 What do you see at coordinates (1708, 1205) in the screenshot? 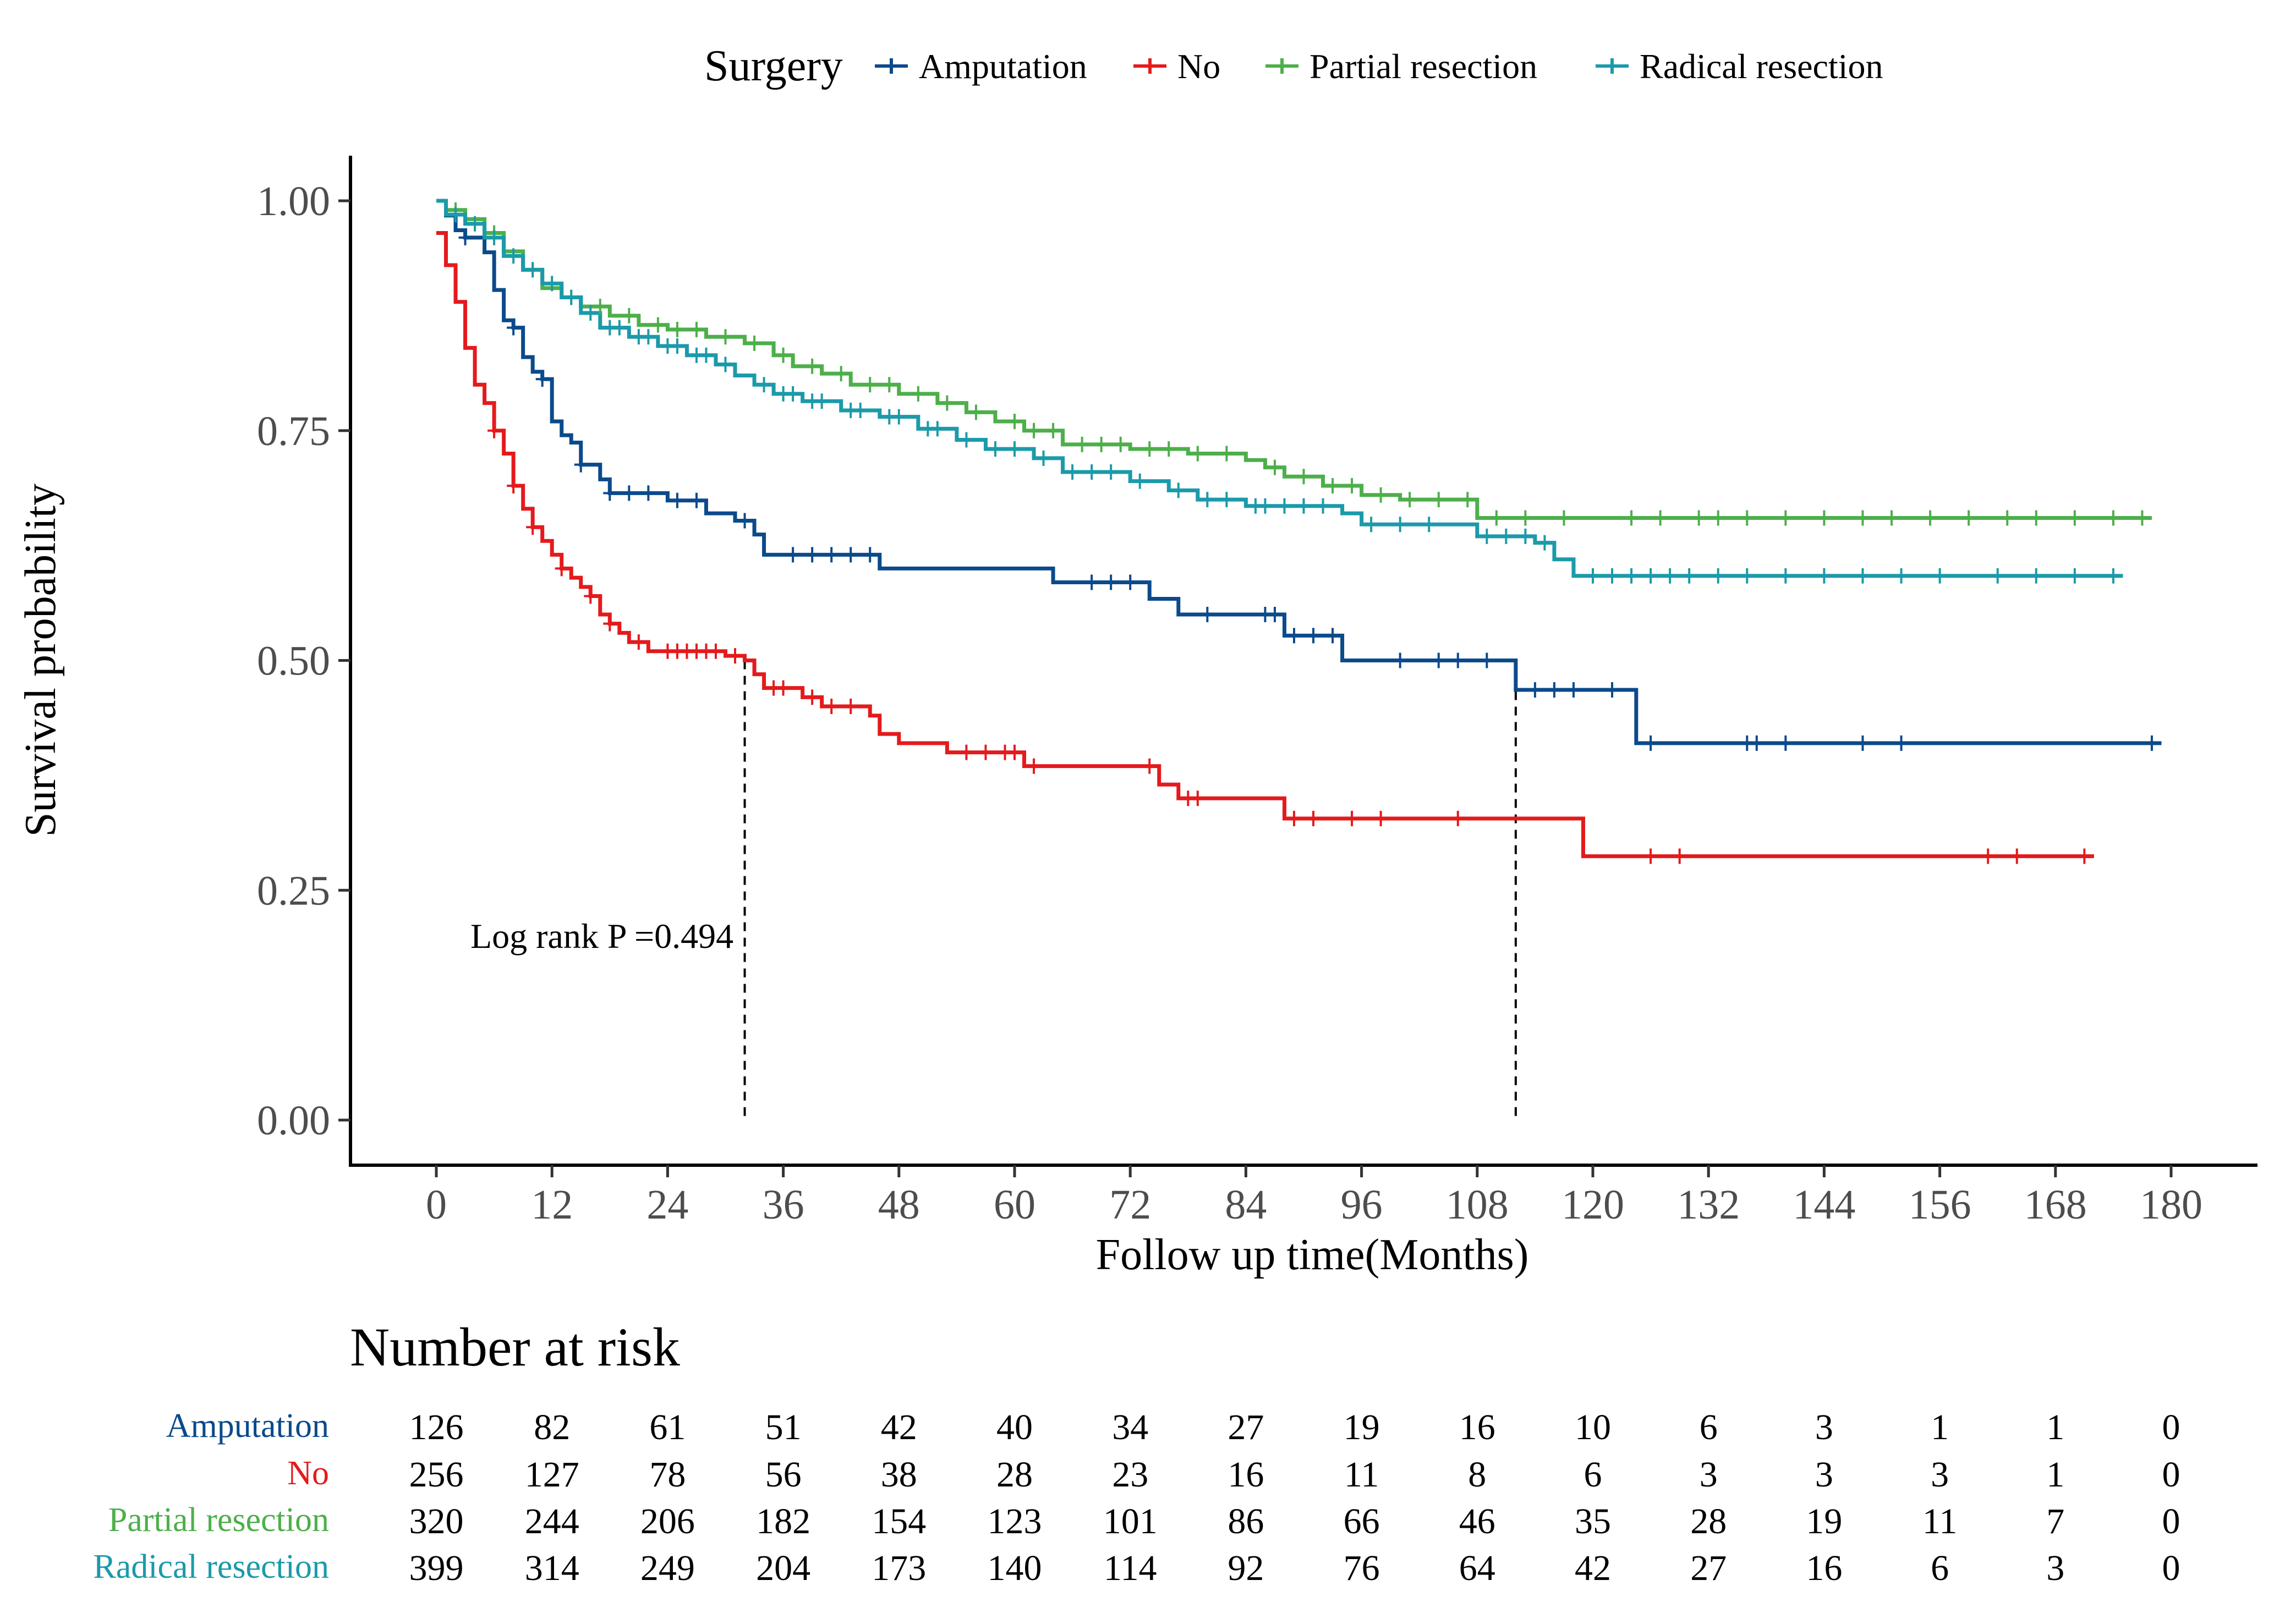
I see `x-tick-label-132: 132` at bounding box center [1708, 1205].